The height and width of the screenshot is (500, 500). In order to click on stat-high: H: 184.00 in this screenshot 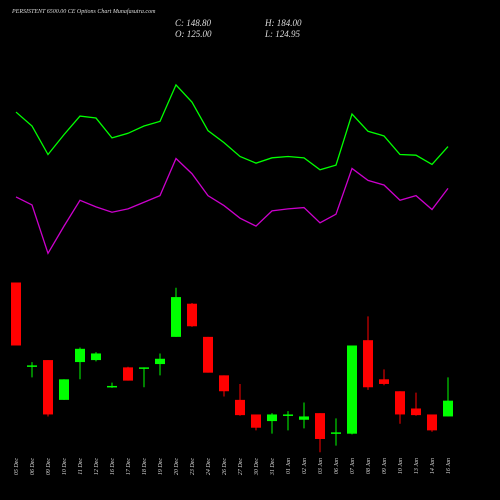, I will do `click(283, 23)`.